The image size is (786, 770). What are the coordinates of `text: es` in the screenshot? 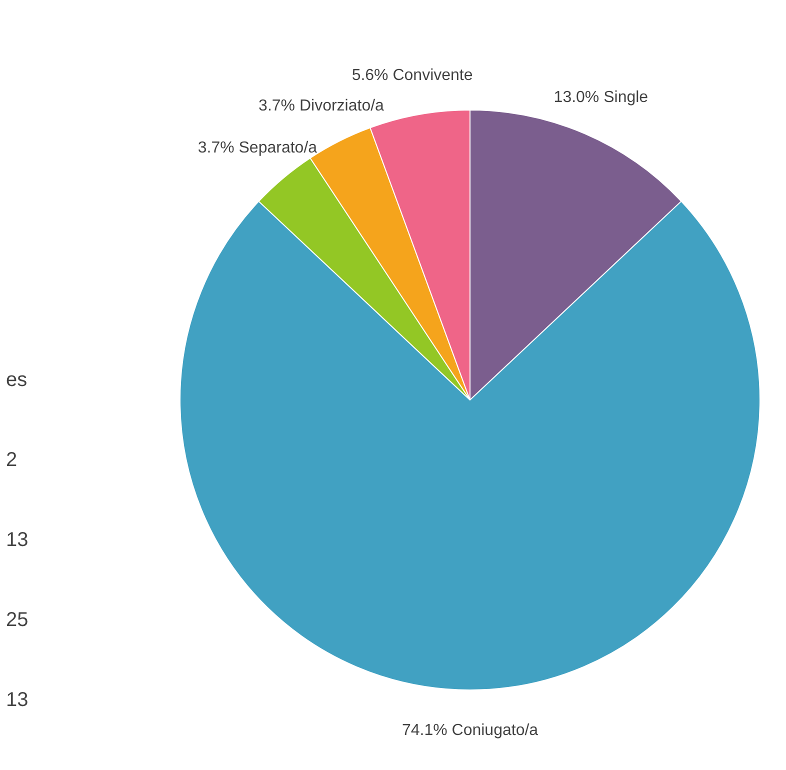 It's located at (17, 380).